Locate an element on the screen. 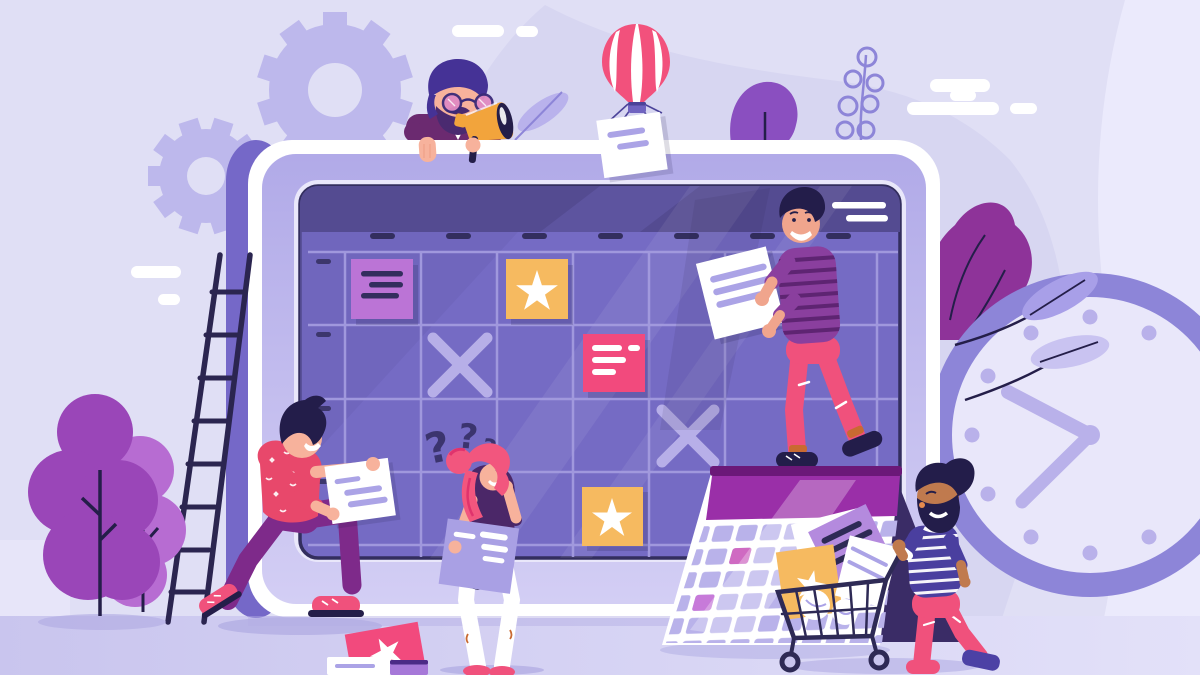 The width and height of the screenshot is (1200, 675). announcer-with-megaphone is located at coordinates (459, 101).